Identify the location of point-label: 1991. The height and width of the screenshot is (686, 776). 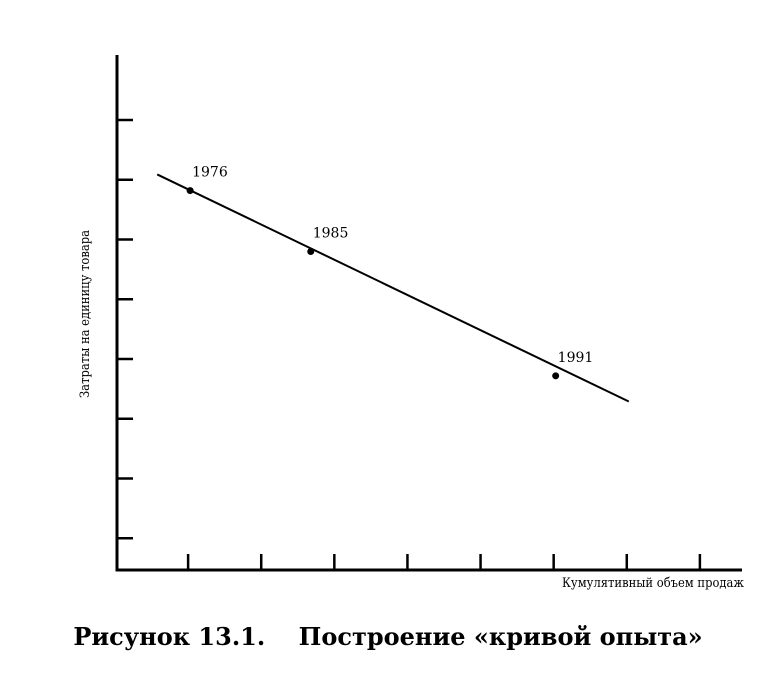
(576, 358).